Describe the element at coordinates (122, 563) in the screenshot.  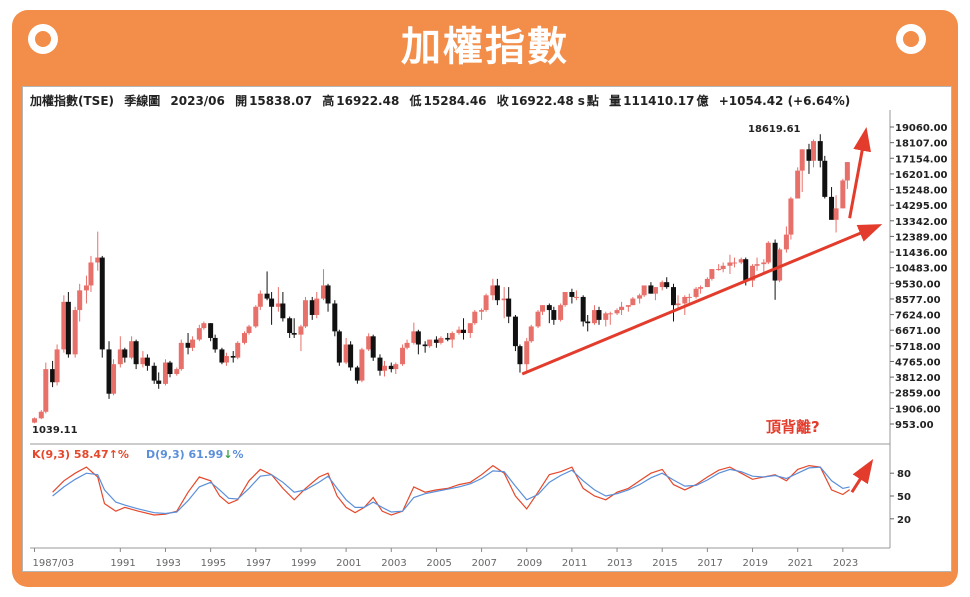
I see `x-tick-label: 1991` at that location.